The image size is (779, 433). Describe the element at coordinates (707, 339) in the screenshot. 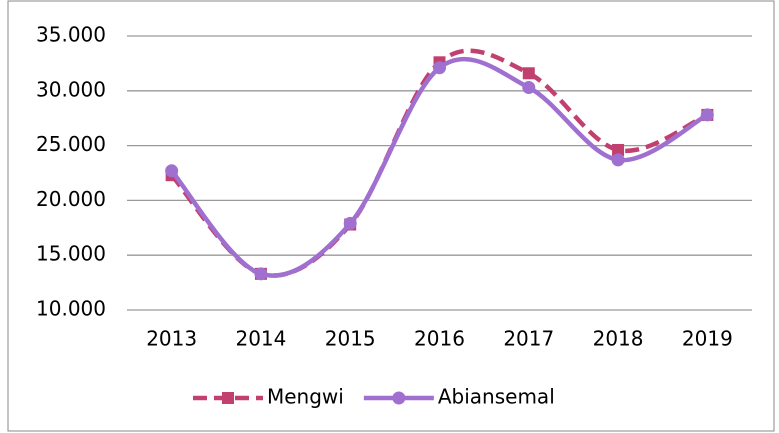

I see `x-tick-label: 2019` at that location.